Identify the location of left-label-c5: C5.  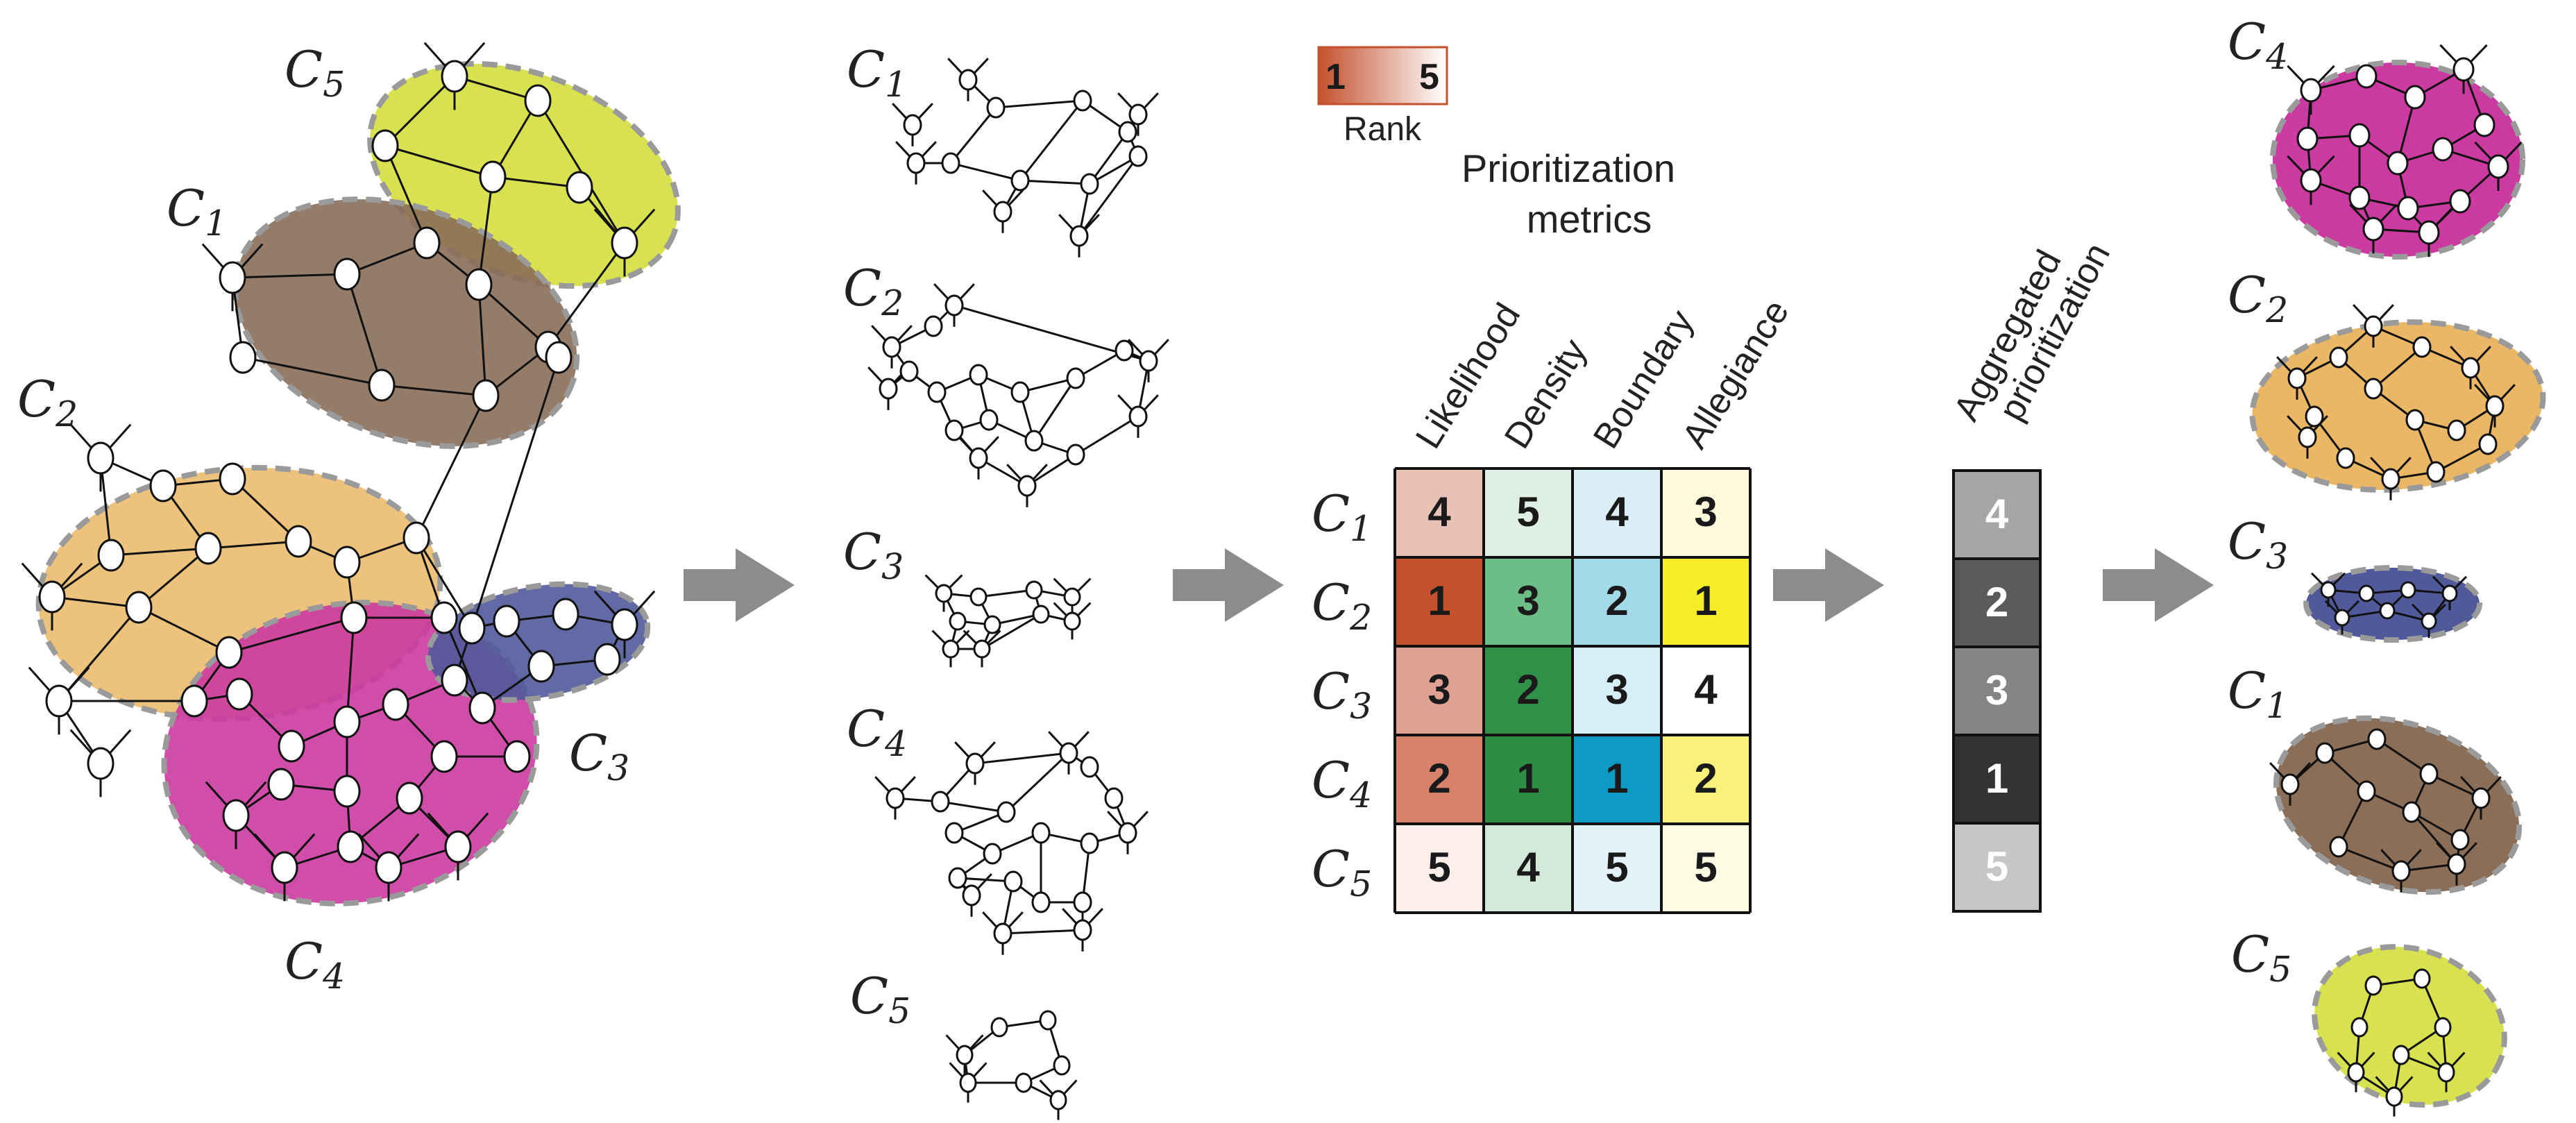
(315, 72).